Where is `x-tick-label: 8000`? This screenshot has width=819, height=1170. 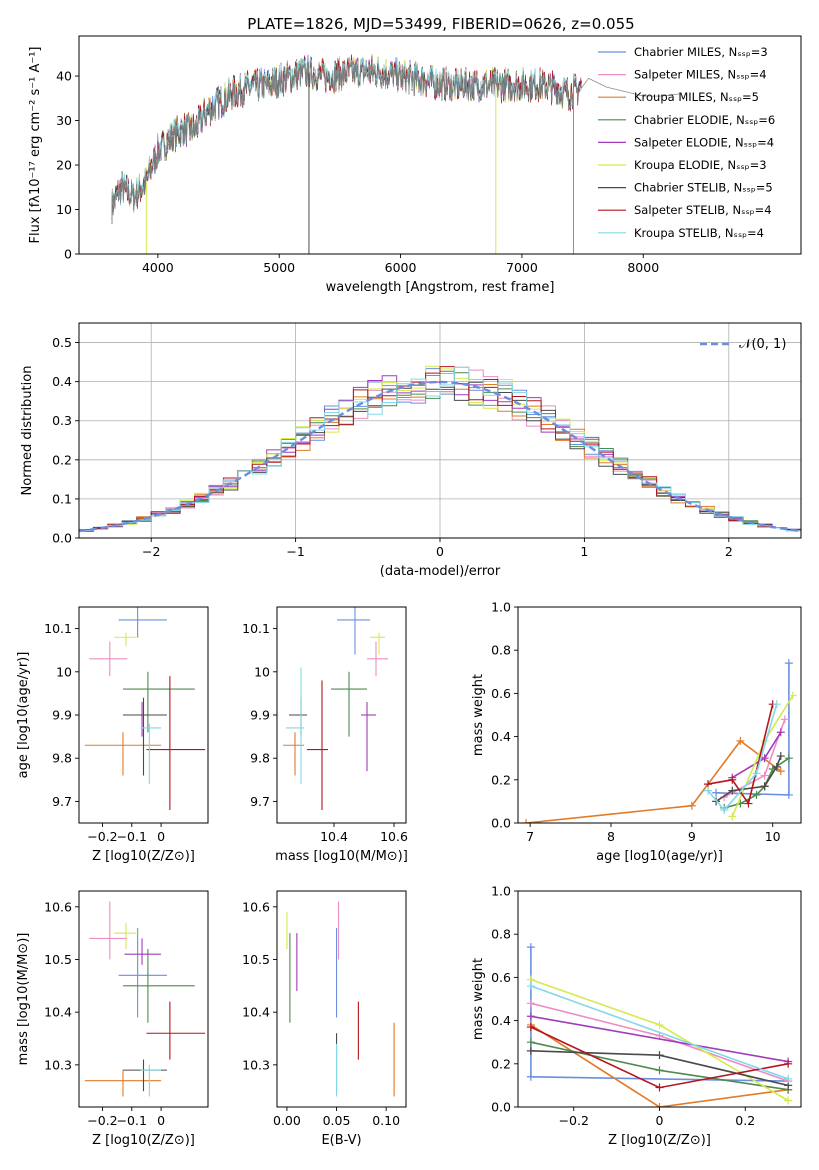 x-tick-label: 8000 is located at coordinates (643, 267).